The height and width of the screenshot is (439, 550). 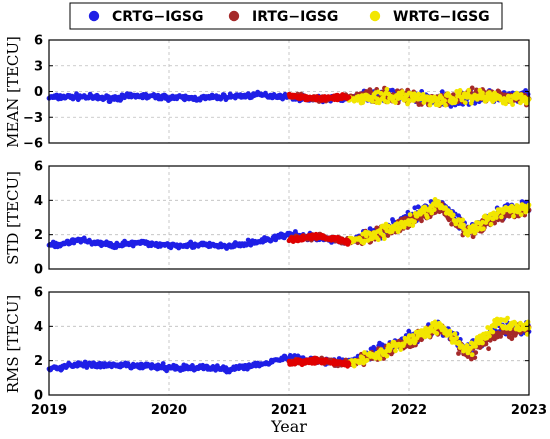 What do you see at coordinates (288, 426) in the screenshot?
I see `x-axis-label: Year` at bounding box center [288, 426].